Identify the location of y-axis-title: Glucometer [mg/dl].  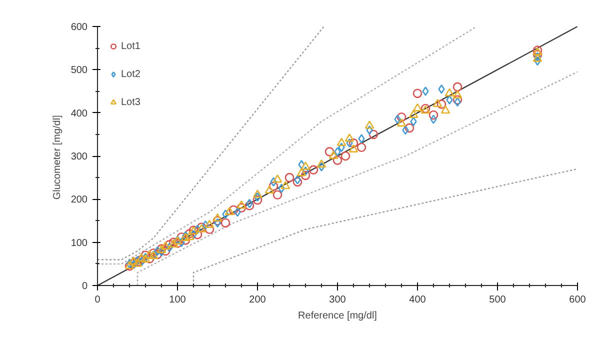
(57, 157).